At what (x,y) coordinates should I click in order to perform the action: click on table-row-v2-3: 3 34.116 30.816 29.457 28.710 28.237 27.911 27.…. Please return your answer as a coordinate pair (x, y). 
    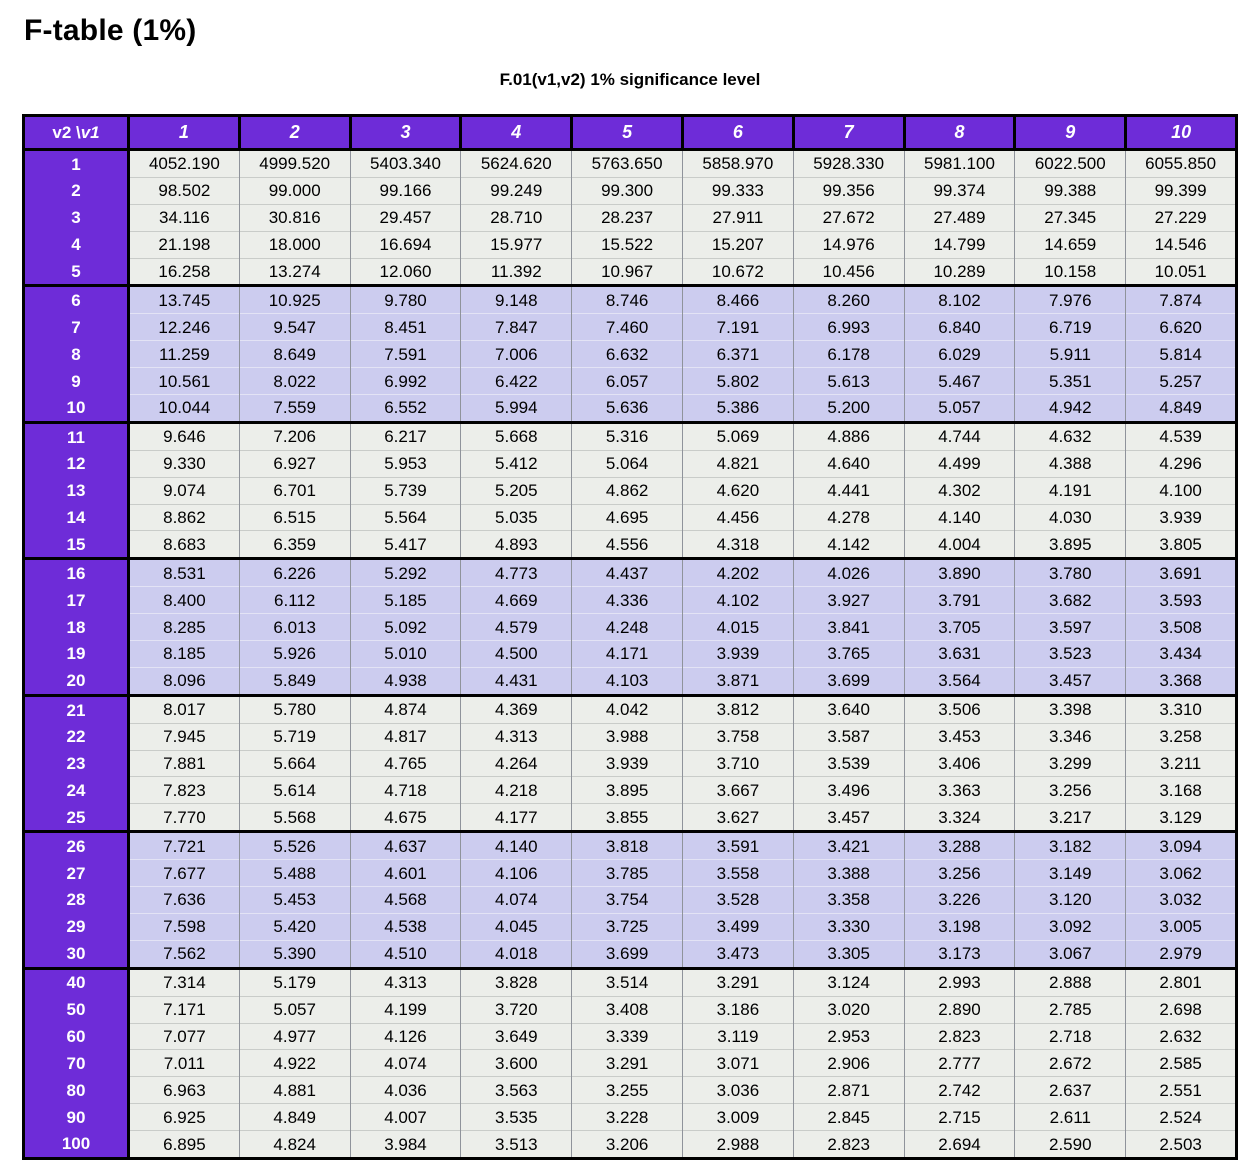
    Looking at the image, I should click on (630, 217).